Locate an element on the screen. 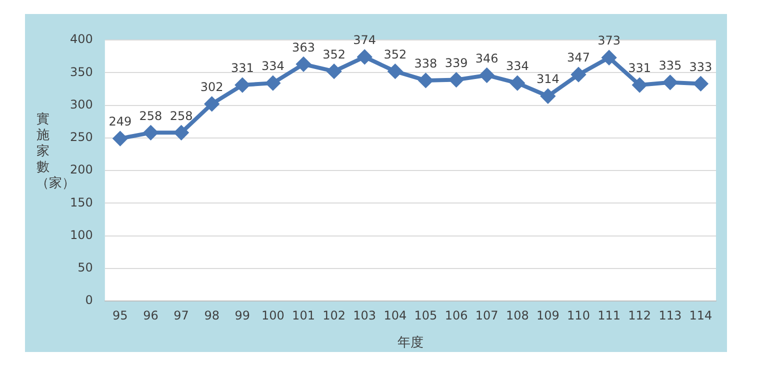 This screenshot has height=383, width=768. data-label: 363 is located at coordinates (303, 47).